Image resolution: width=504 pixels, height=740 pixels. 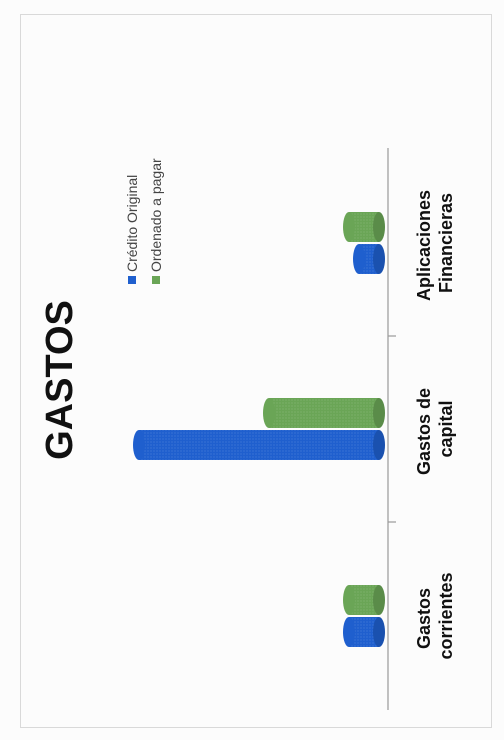 What do you see at coordinates (132, 223) in the screenshot?
I see `legend-label-credito: Crédito Original` at bounding box center [132, 223].